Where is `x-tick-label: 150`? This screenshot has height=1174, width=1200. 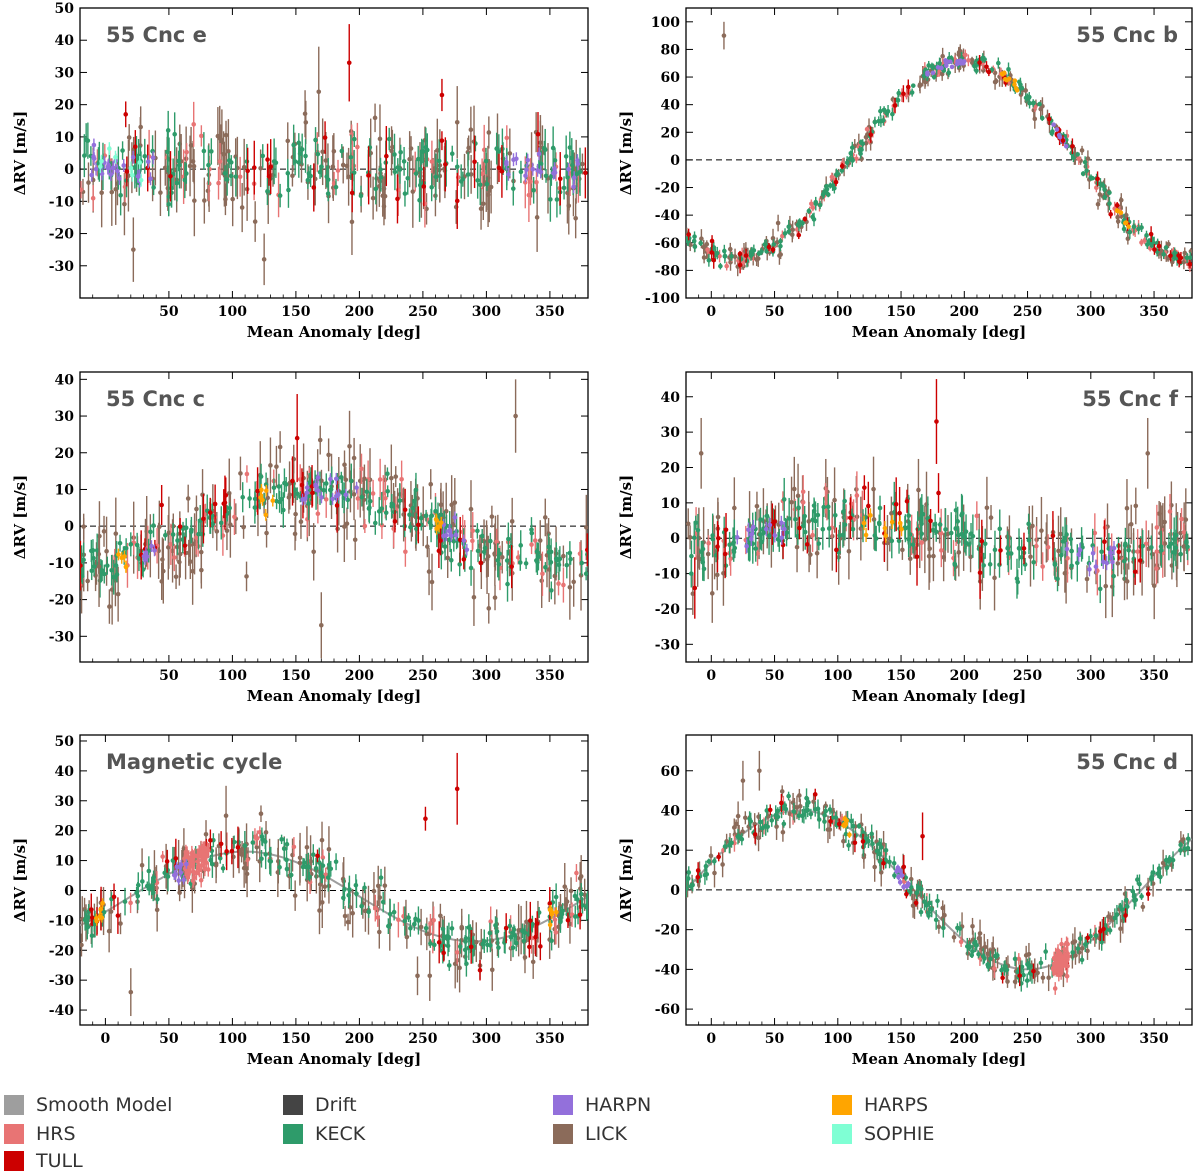
x-tick-label: 150 is located at coordinates (295, 676).